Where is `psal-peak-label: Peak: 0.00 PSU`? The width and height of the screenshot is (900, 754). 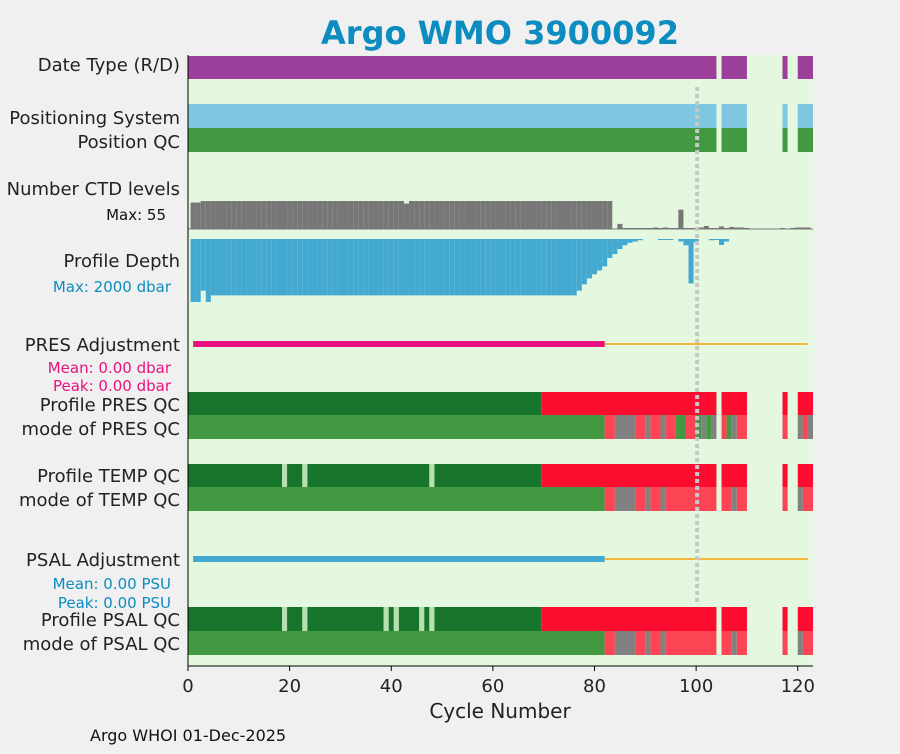
psal-peak-label: Peak: 0.00 PSU is located at coordinates (114, 603).